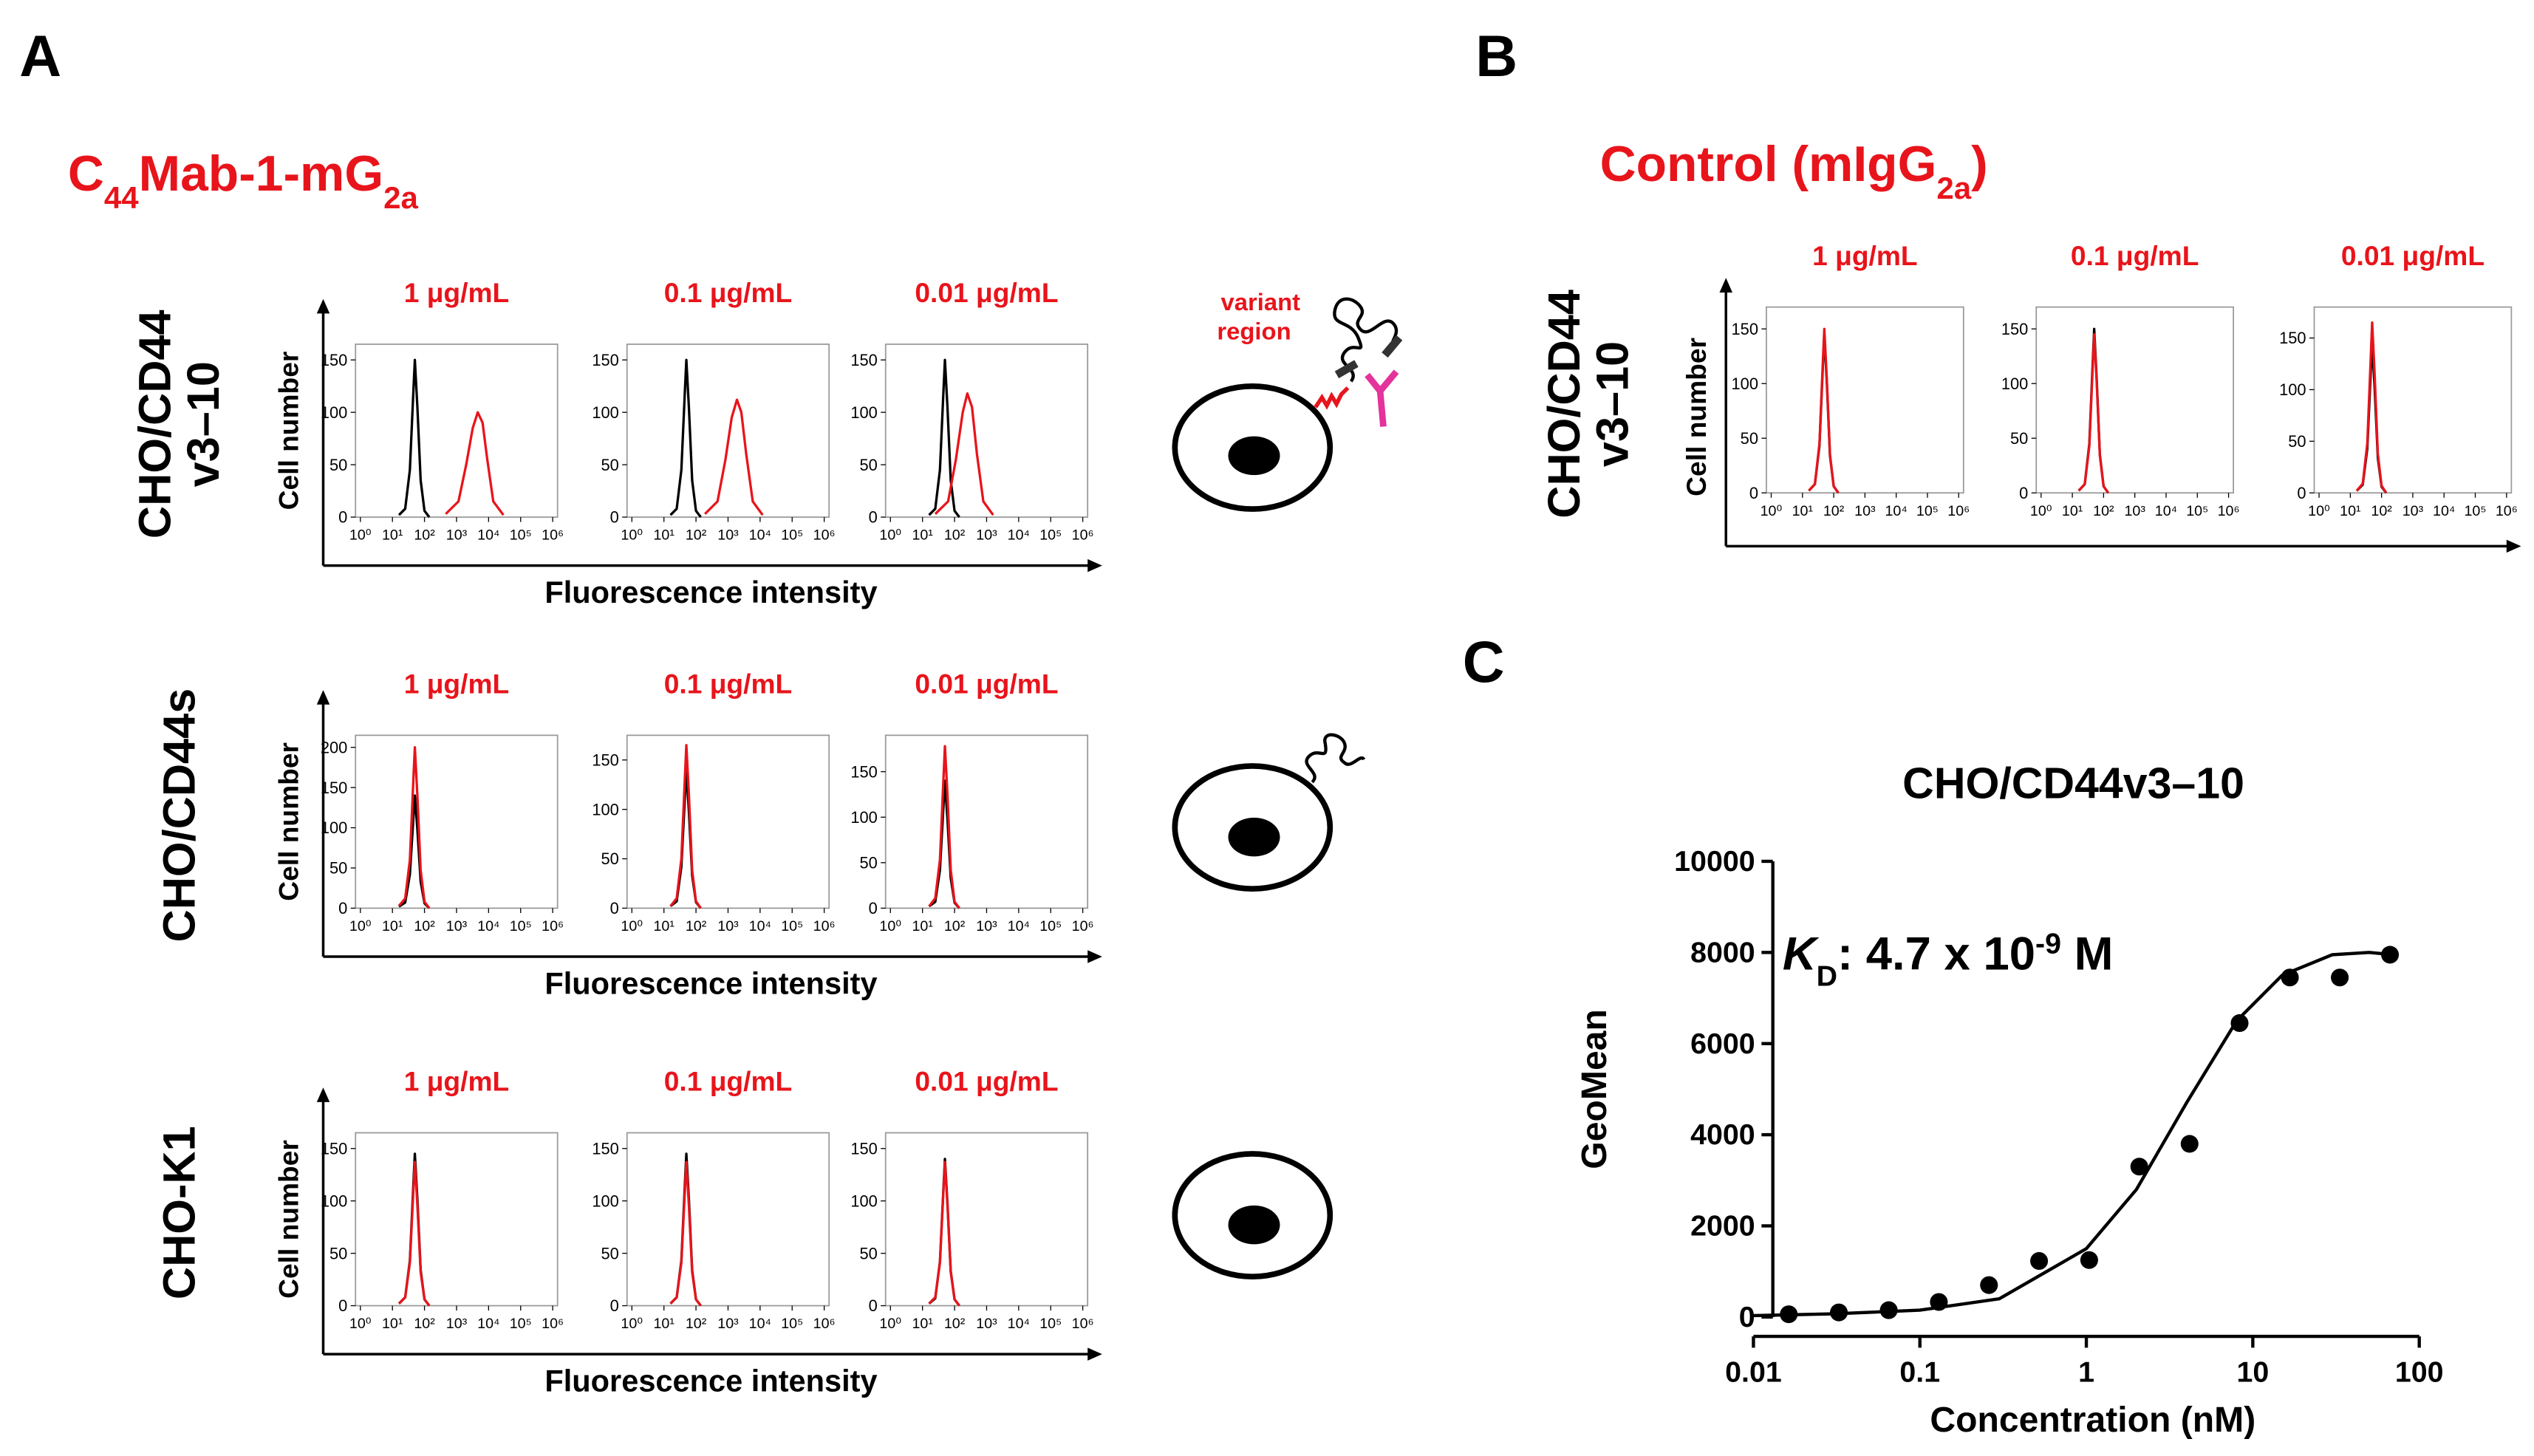 This screenshot has width=2534, height=1456. I want to click on text-part: ), so click(1979, 164).